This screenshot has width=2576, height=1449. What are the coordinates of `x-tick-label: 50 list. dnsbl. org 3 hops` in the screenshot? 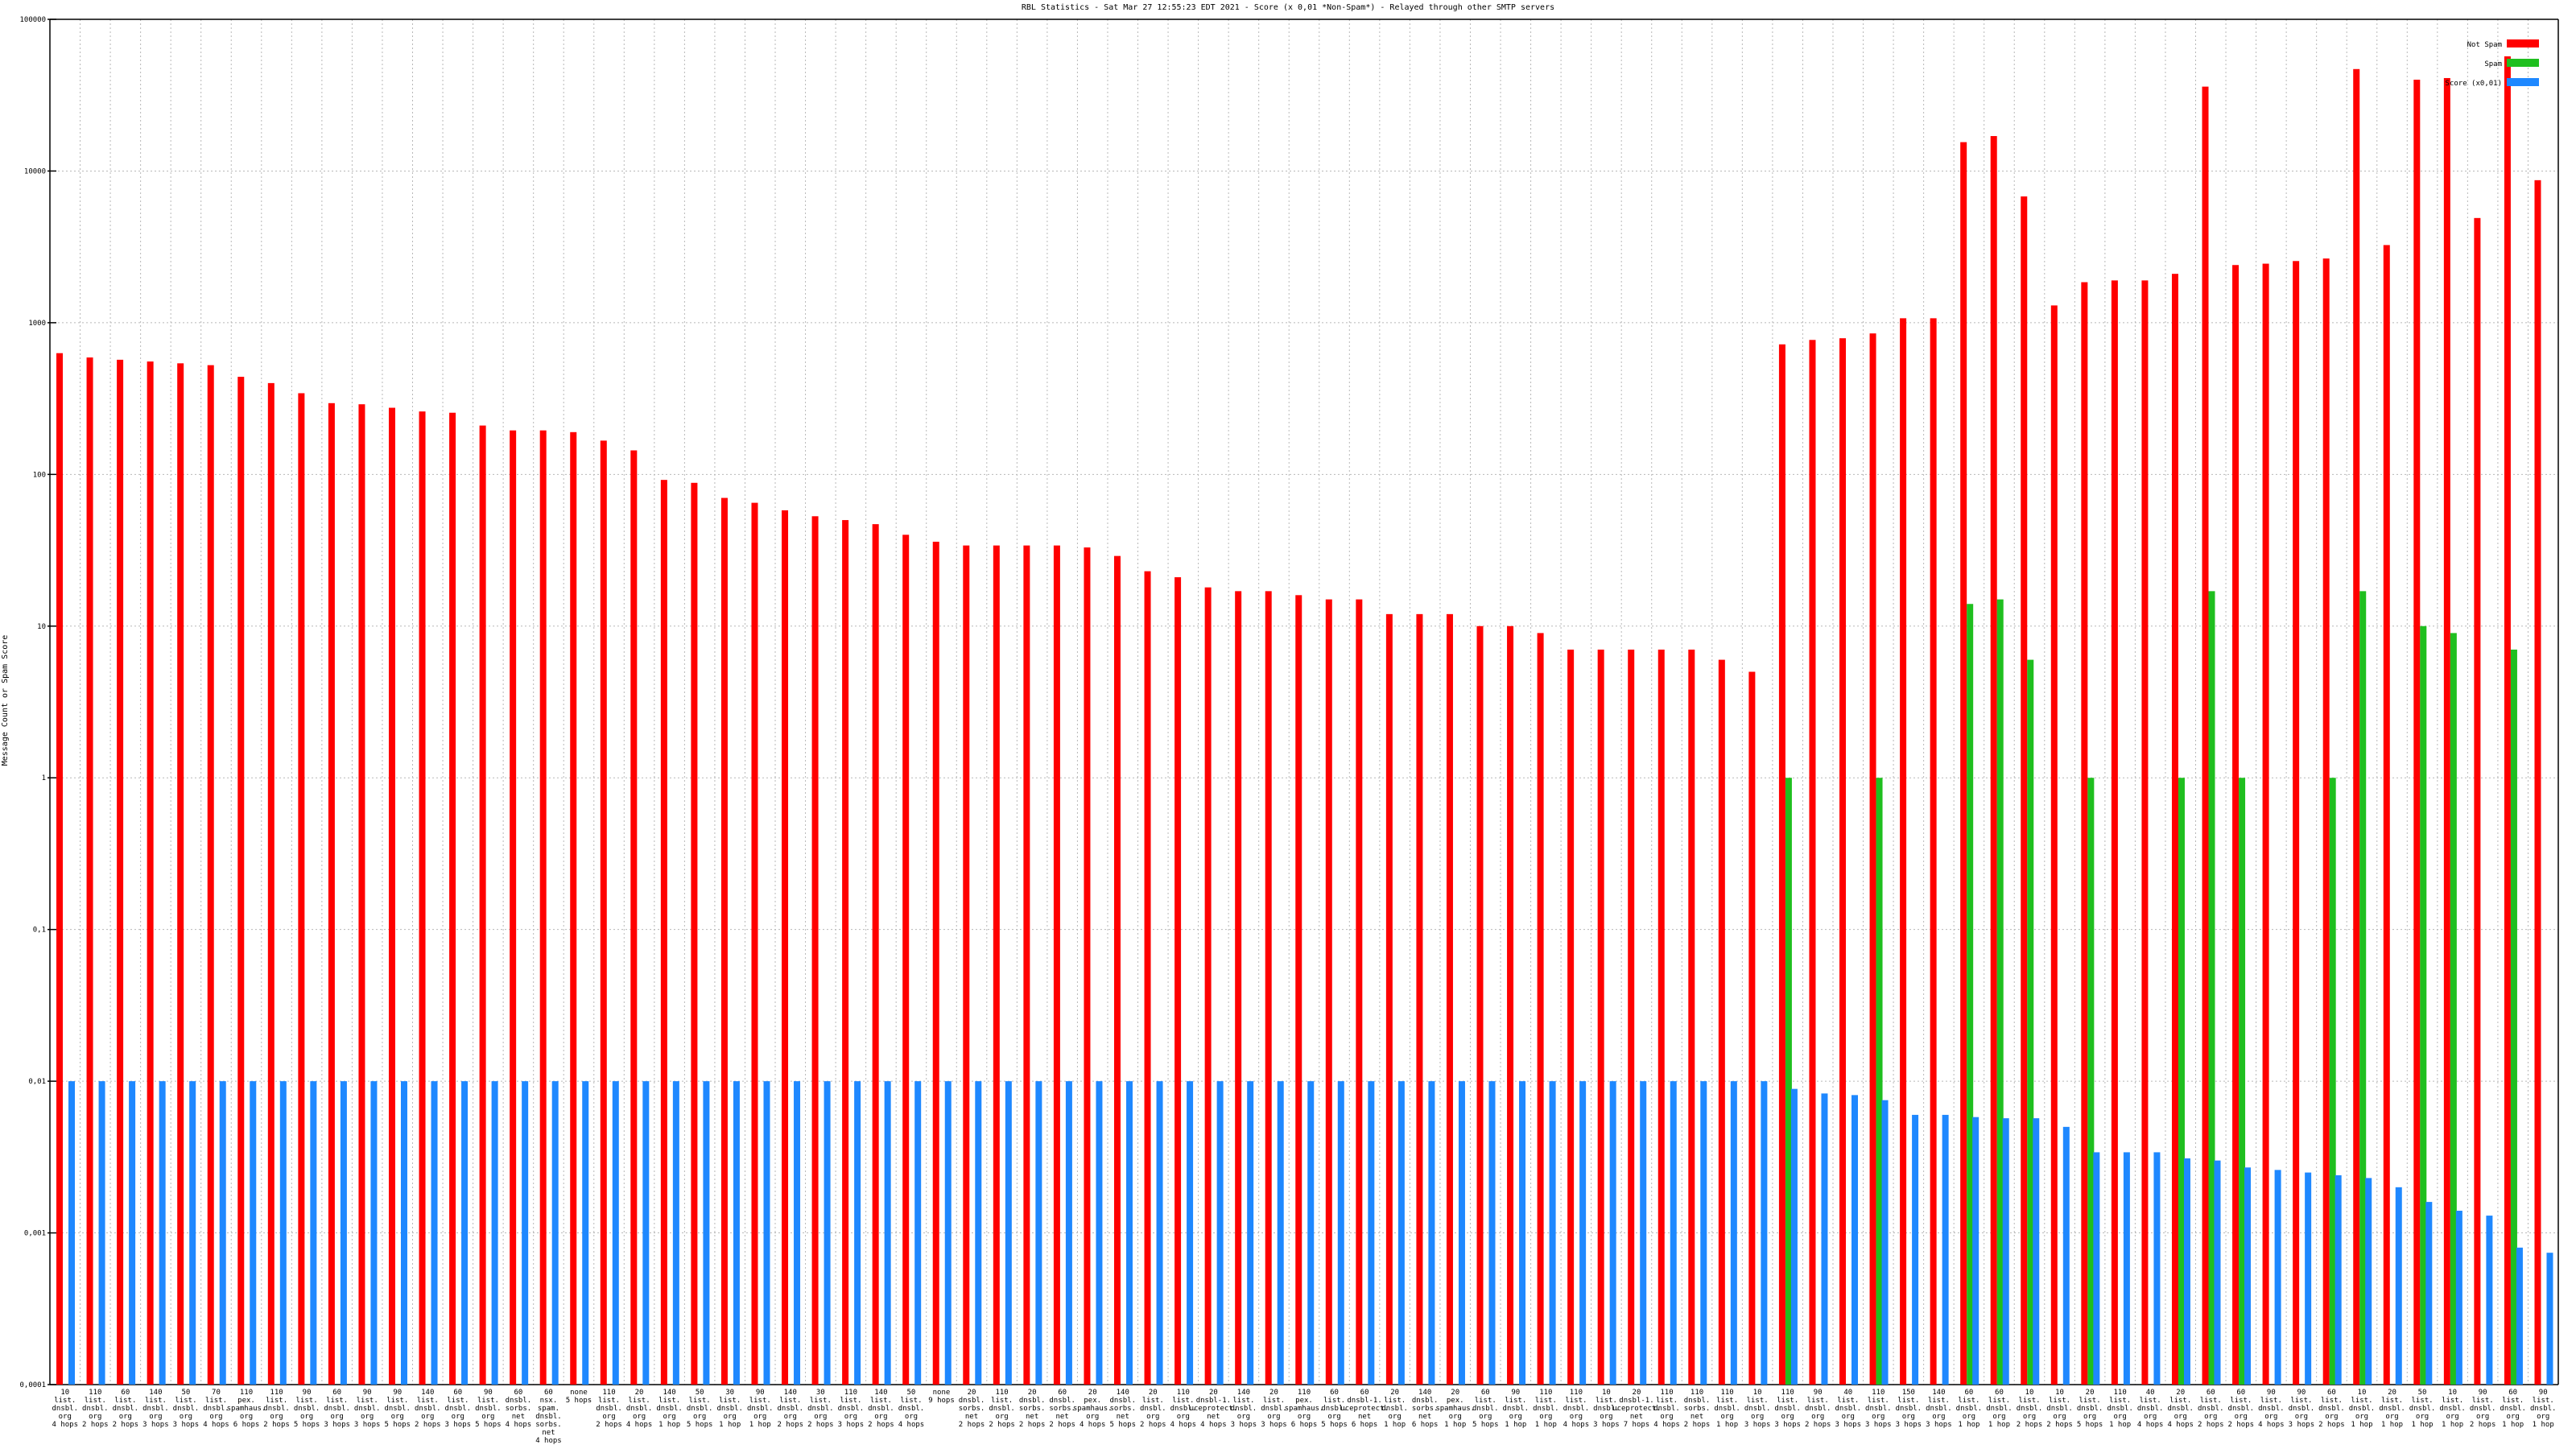 It's located at (186, 1409).